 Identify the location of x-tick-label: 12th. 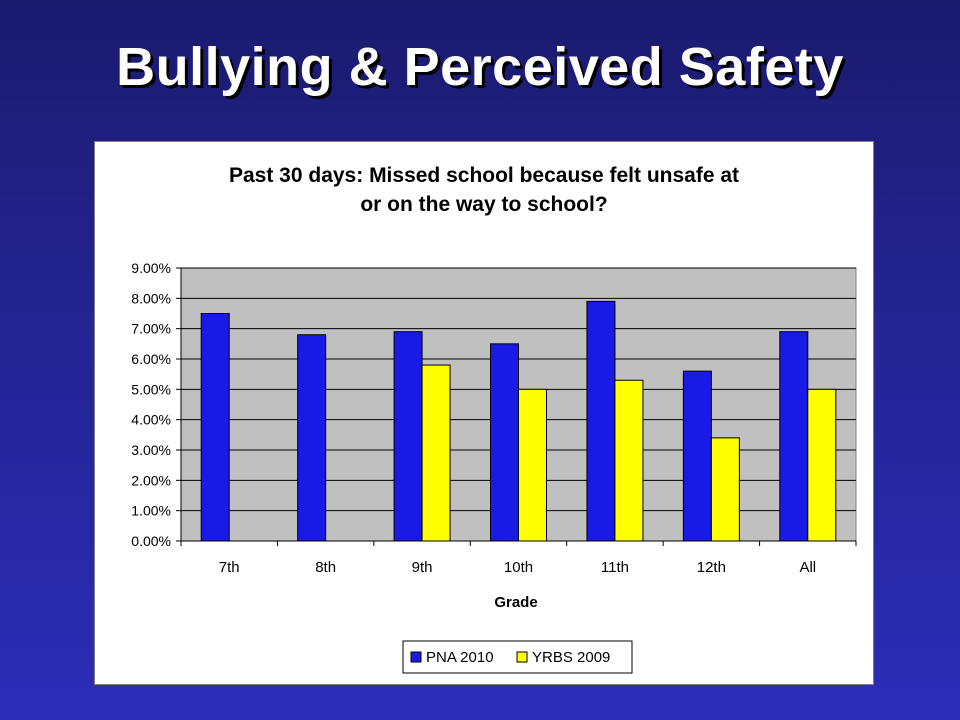
(711, 567).